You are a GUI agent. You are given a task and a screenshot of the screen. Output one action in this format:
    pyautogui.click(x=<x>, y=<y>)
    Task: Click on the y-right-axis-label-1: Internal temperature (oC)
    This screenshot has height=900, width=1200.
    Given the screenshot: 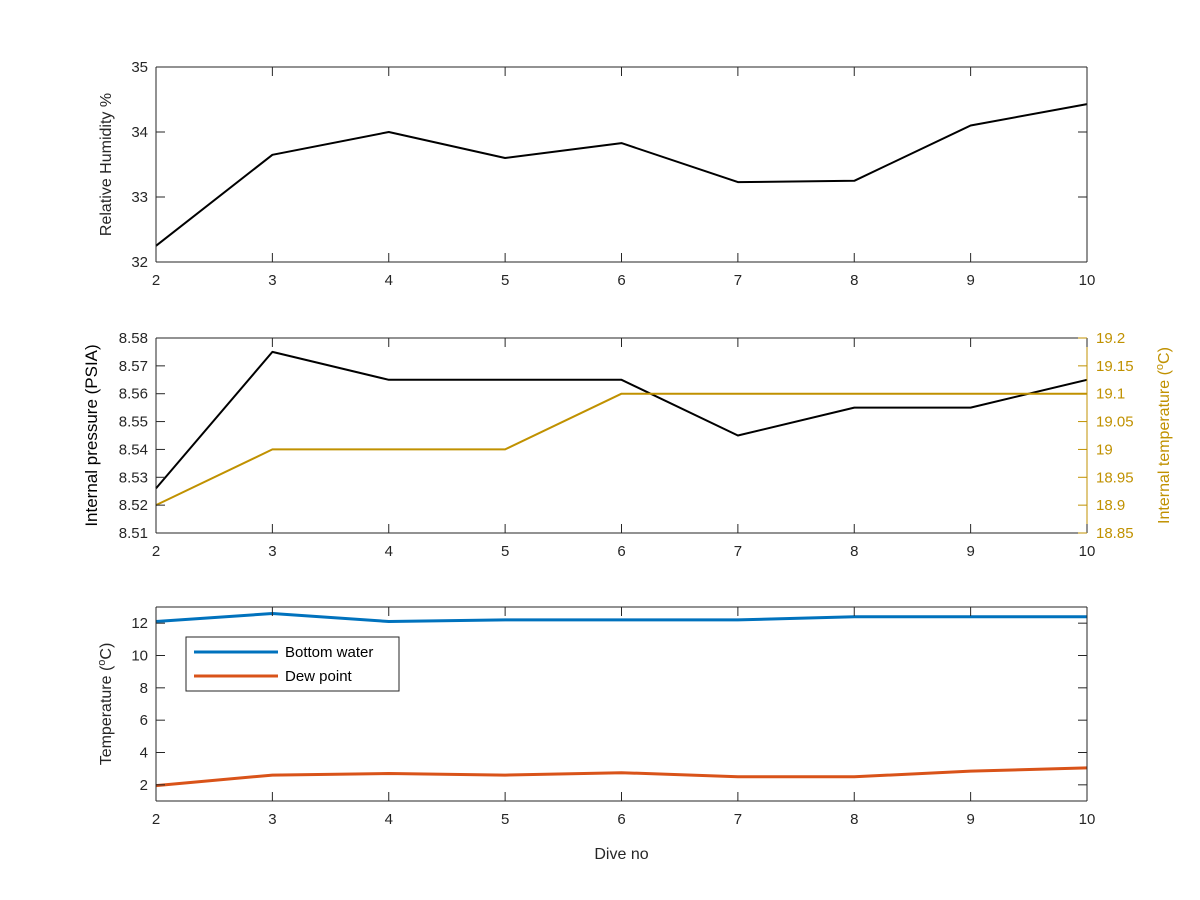 What is the action you would take?
    pyautogui.click(x=1163, y=435)
    